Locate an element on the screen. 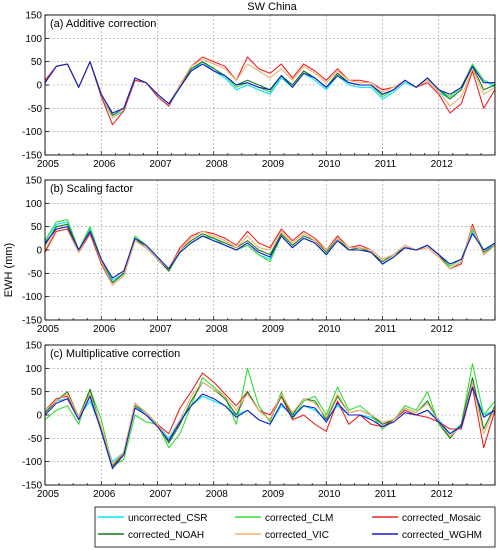  panel-title: (c) Multiplicative correction is located at coordinates (115, 354).